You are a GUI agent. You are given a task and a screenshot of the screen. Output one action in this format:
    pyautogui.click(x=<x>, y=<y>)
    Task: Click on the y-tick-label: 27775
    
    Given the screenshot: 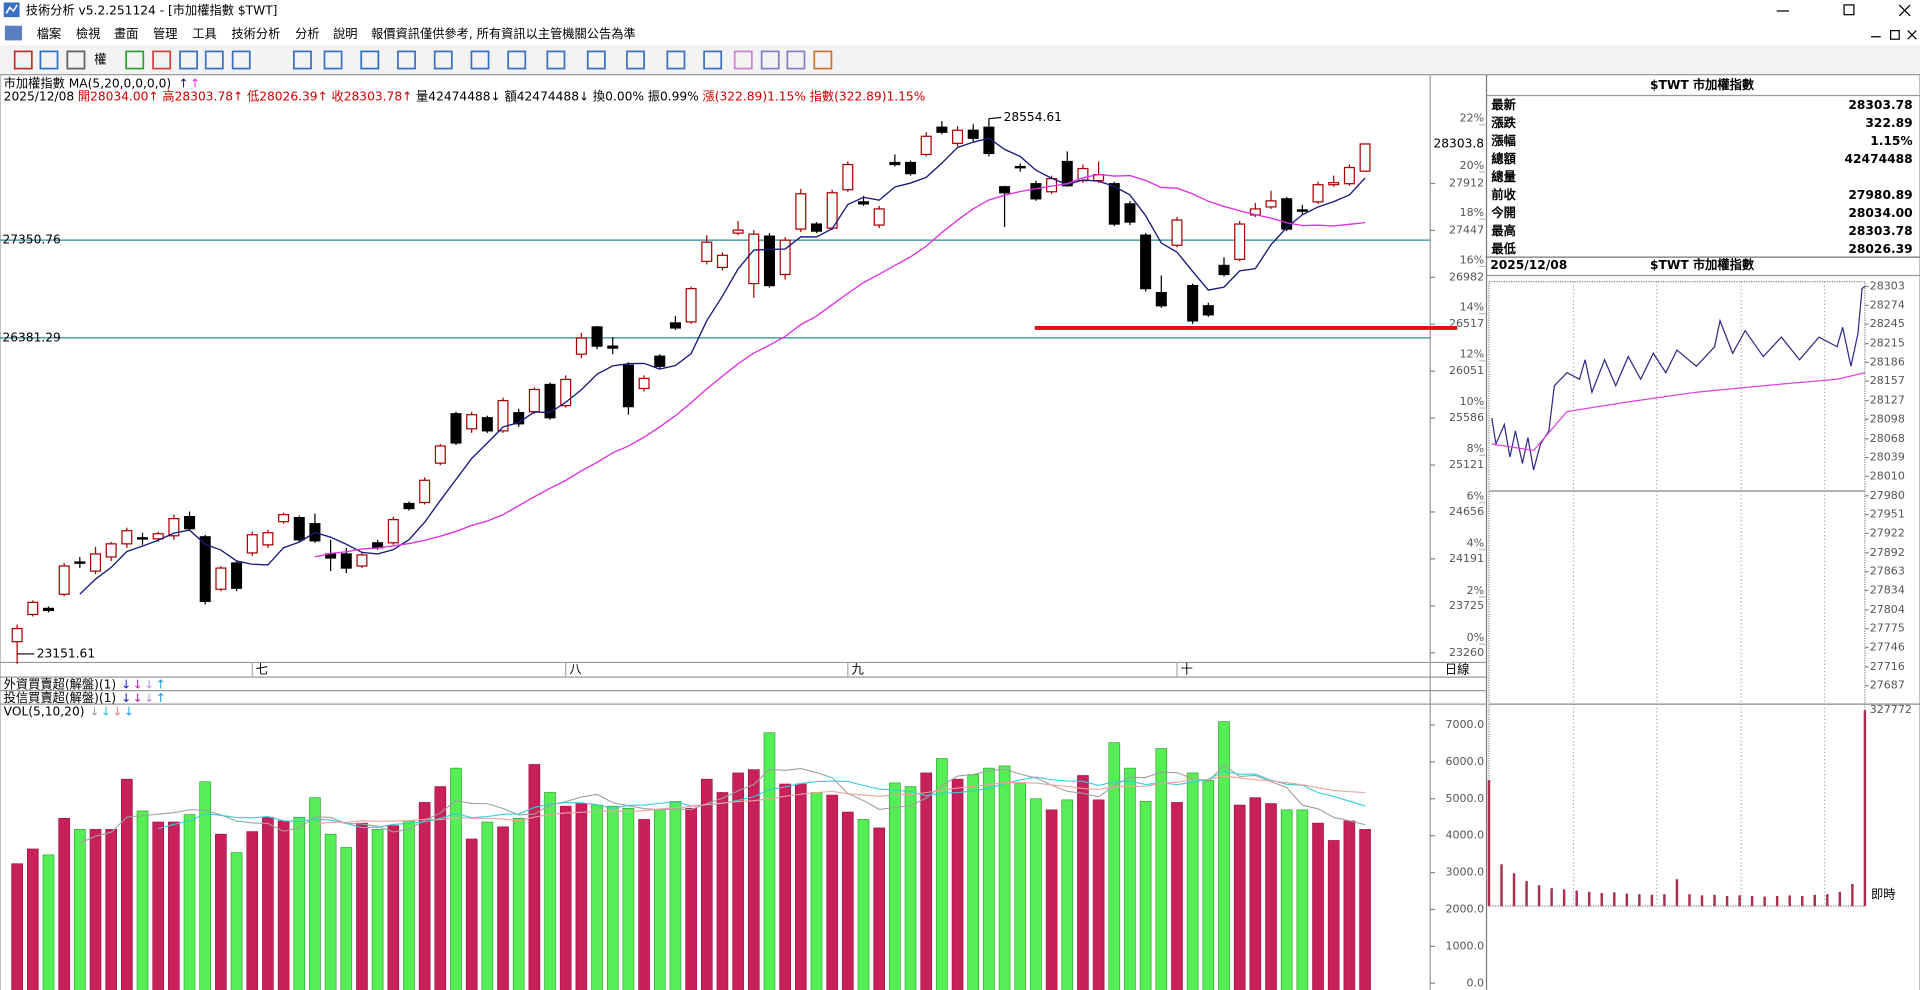 What is the action you would take?
    pyautogui.click(x=1887, y=628)
    